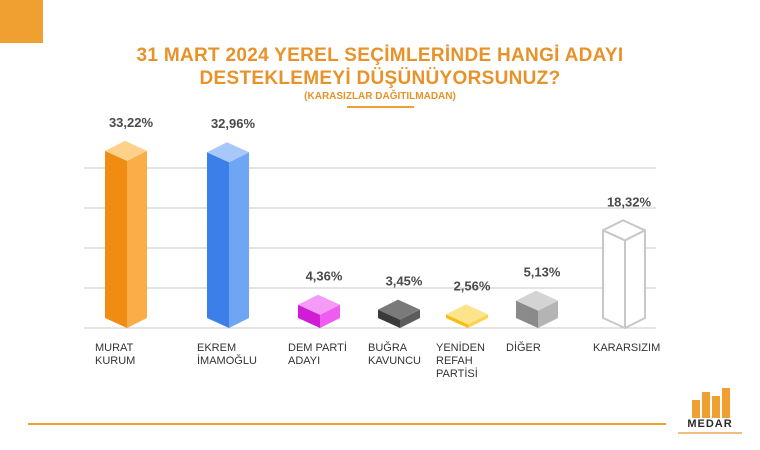  Describe the element at coordinates (233, 123) in the screenshot. I see `data-label: 32,96%` at that location.